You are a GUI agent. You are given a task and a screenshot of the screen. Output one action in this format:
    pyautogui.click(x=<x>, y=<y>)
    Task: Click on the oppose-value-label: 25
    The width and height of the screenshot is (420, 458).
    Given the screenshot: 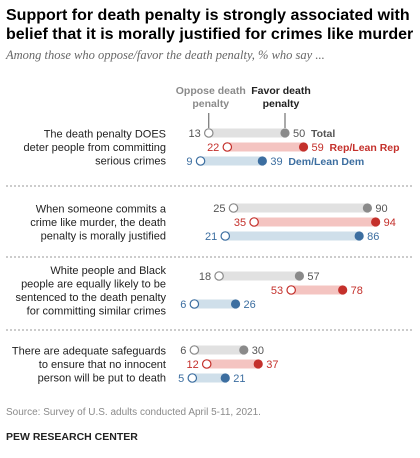 What is the action you would take?
    pyautogui.click(x=219, y=209)
    